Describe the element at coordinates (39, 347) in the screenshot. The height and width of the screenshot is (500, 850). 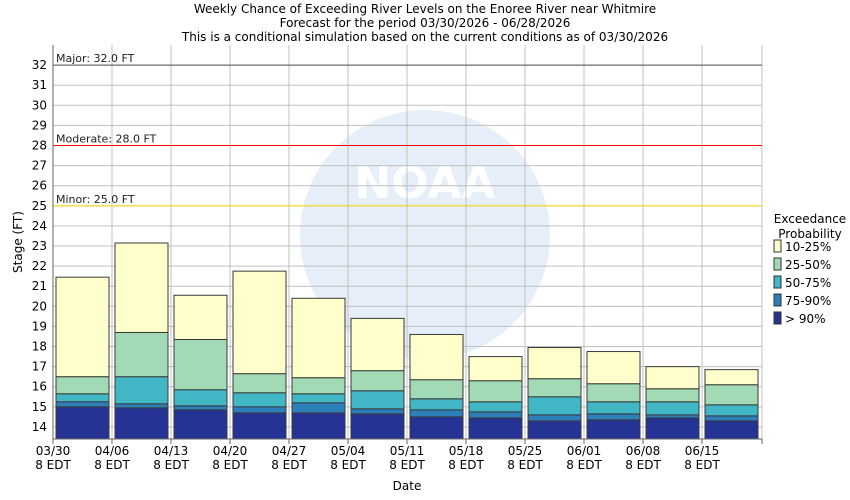
I see `y-tick-label: 18` at that location.